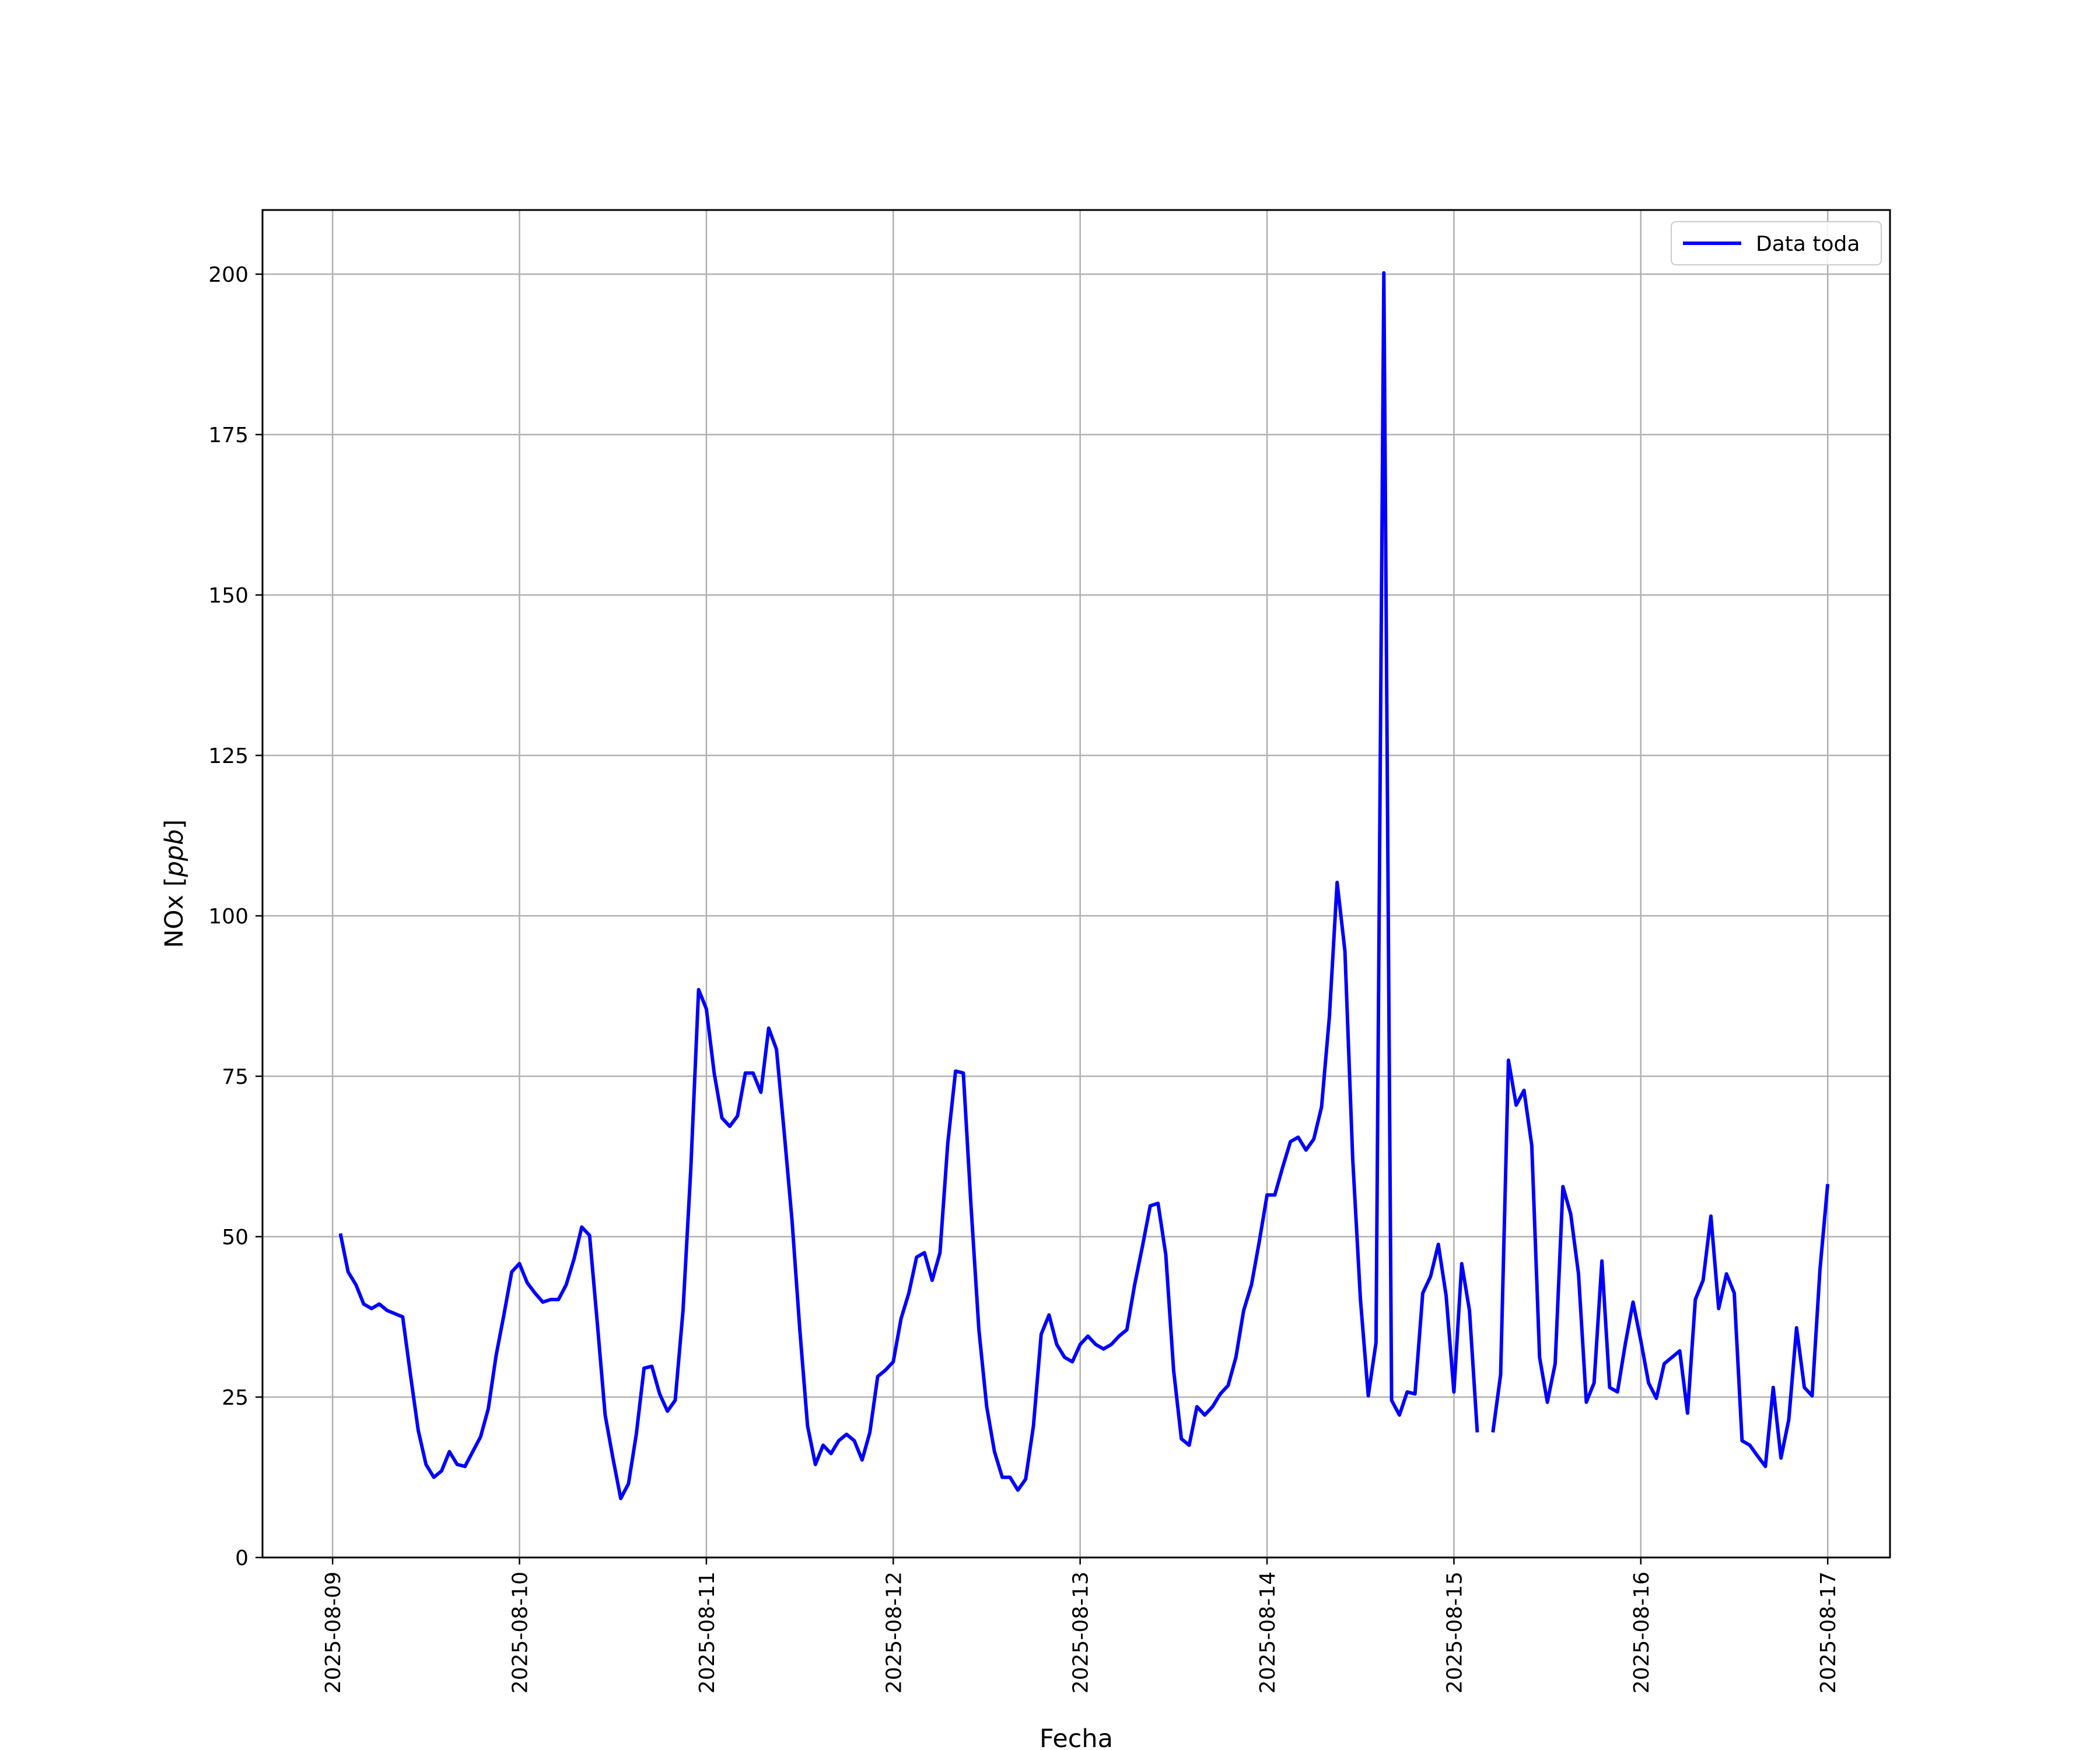 The width and height of the screenshot is (2100, 1750). Describe the element at coordinates (174, 825) in the screenshot. I see `y-axis-label-suffix: ]` at that location.